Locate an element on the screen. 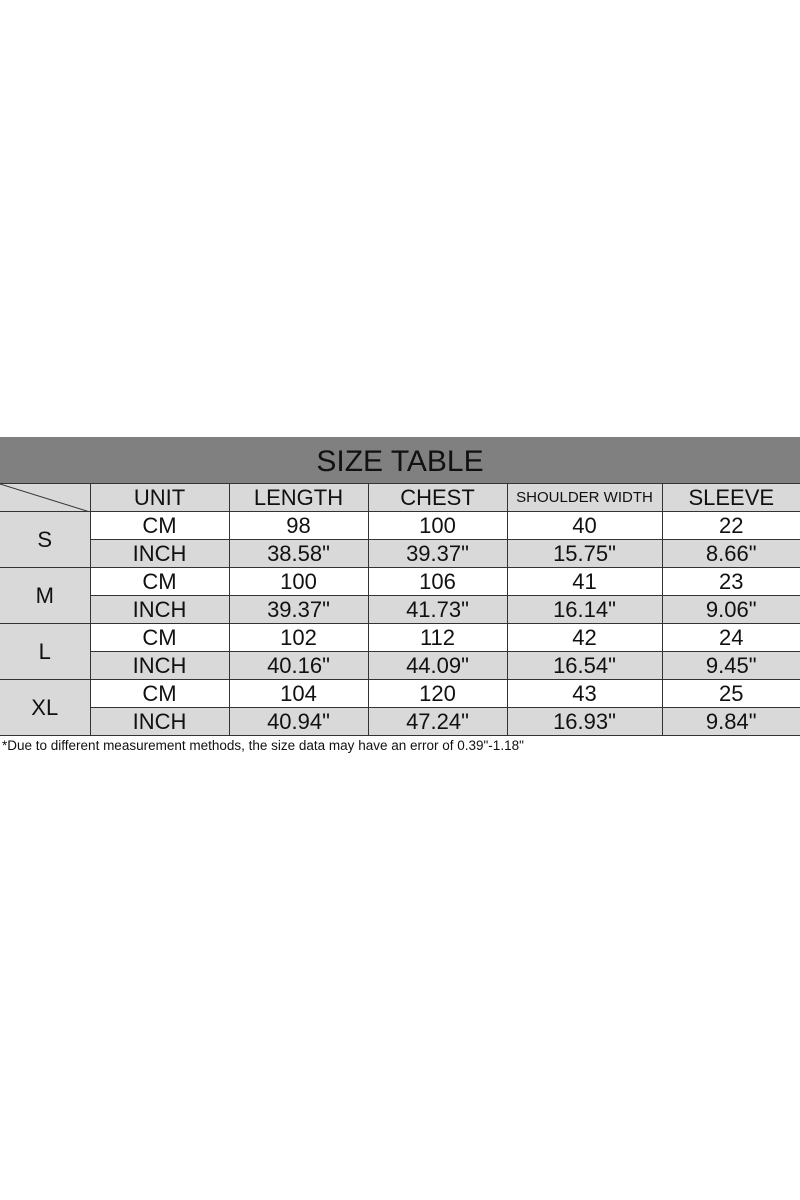 The image size is (800, 1200). header-unit: UNIT is located at coordinates (159, 497).